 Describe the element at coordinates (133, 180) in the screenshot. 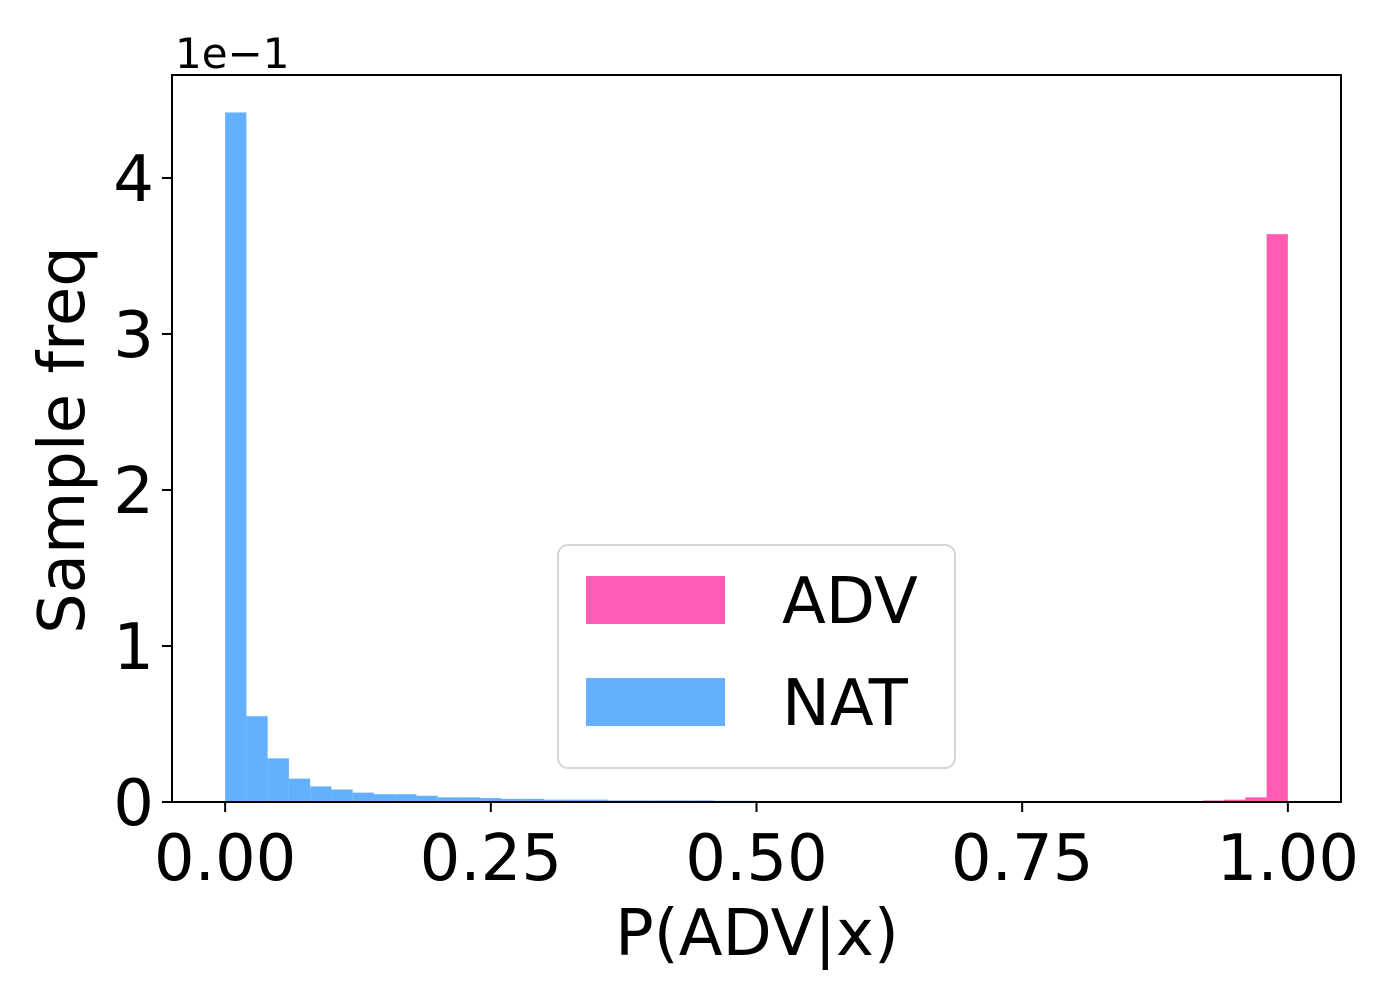

I see `y-tick-label: 4` at that location.